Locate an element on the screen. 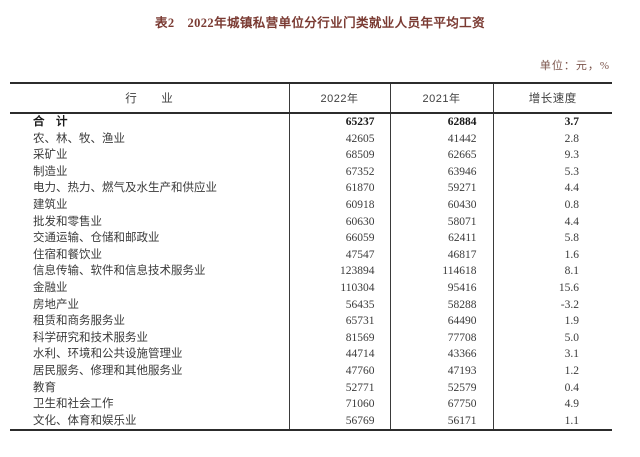 The width and height of the screenshot is (640, 457). value-2021-cell: 43366 is located at coordinates (442, 354).